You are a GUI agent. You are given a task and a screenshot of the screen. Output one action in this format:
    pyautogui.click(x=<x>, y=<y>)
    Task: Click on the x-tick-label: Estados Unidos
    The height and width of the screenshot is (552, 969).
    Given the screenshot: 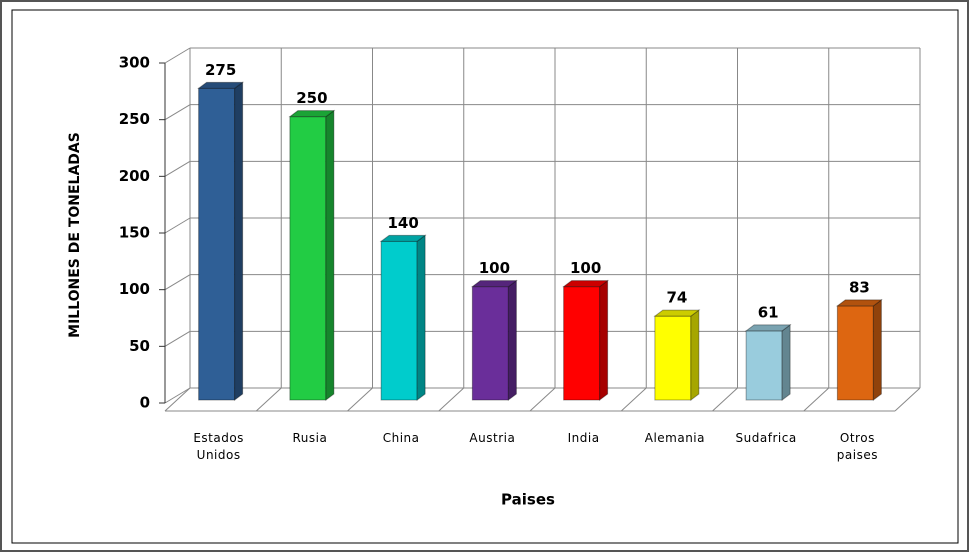 What is the action you would take?
    pyautogui.click(x=218, y=446)
    